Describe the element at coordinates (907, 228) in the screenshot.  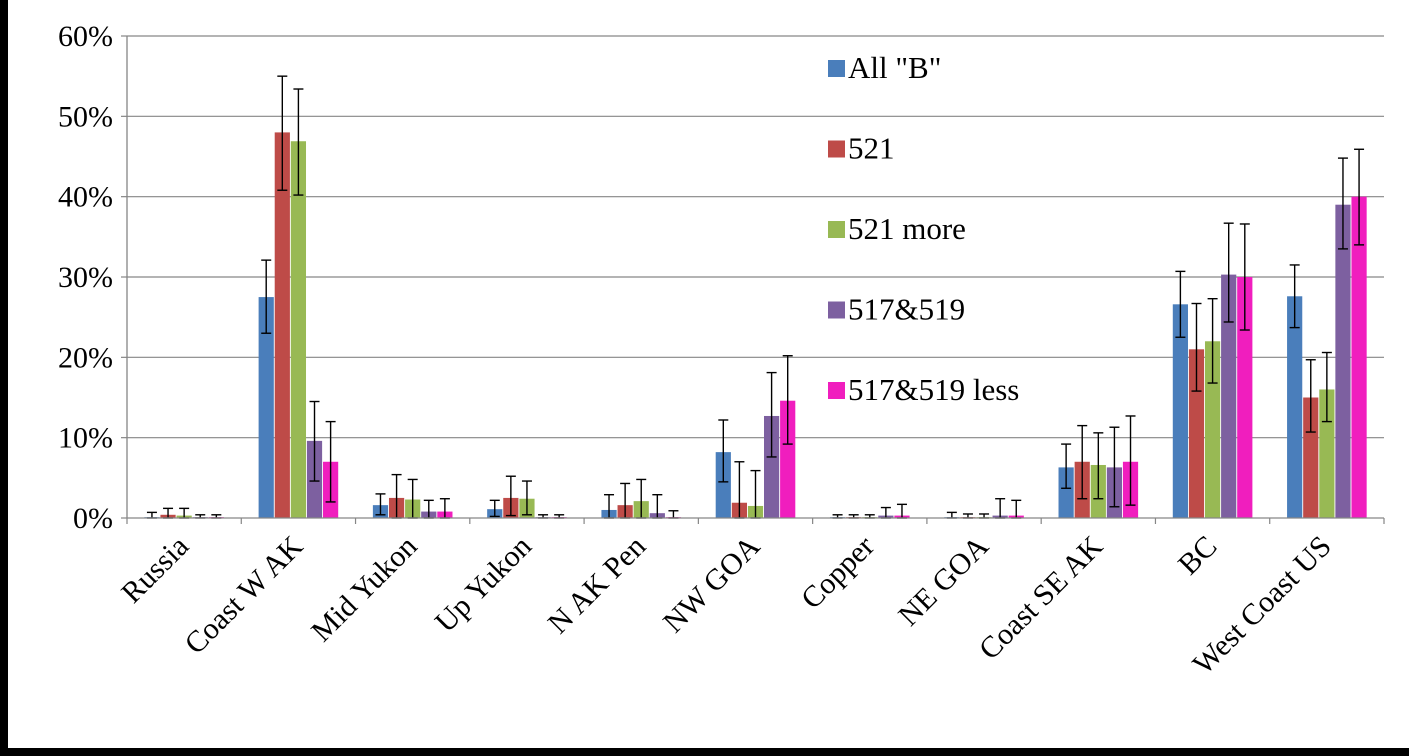
I see `legend-label: 521 more` at that location.